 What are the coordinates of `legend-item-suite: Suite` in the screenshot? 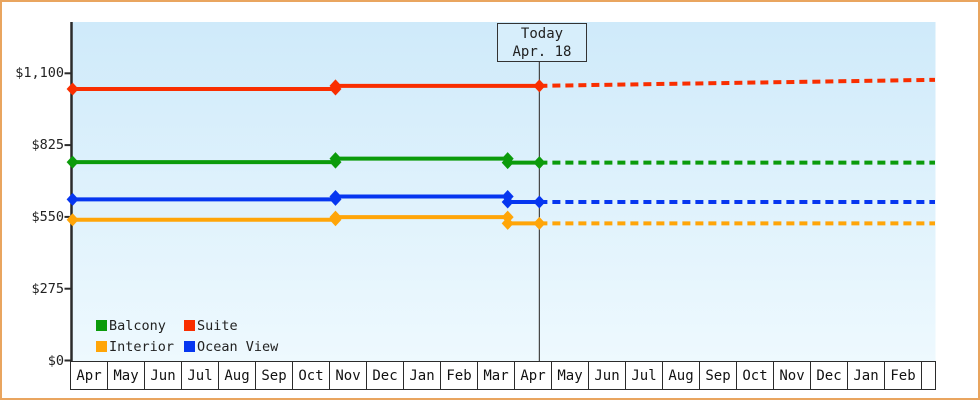 It's located at (231, 326).